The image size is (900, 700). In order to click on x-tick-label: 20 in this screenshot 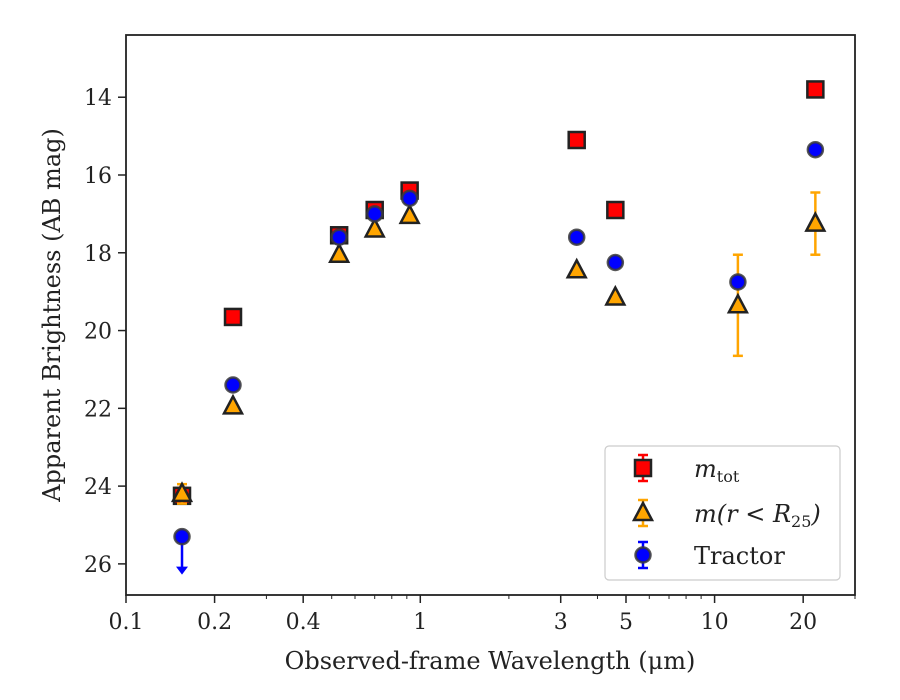, I will do `click(803, 622)`.